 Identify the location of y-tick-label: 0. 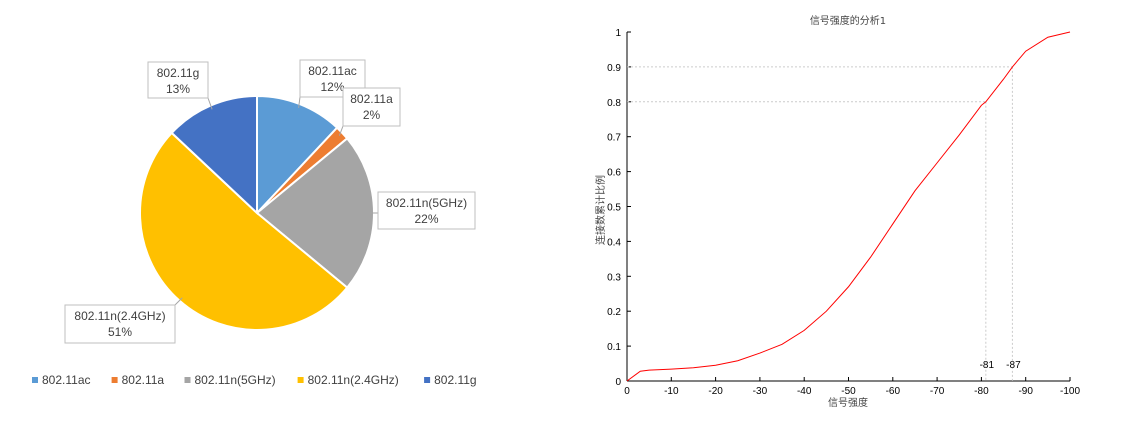
(618, 382).